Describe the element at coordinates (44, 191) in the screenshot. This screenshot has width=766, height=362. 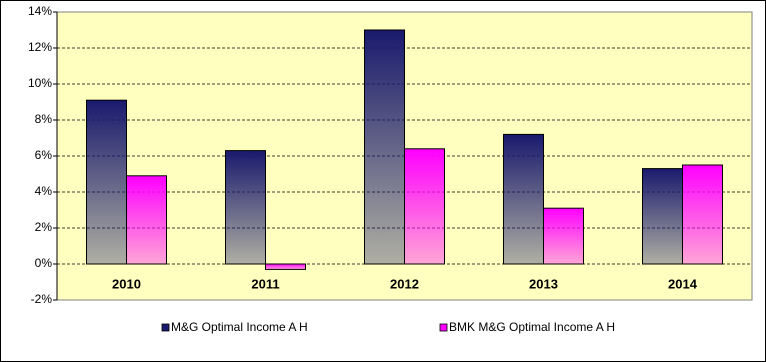
I see `y-tick-label: 4%` at that location.